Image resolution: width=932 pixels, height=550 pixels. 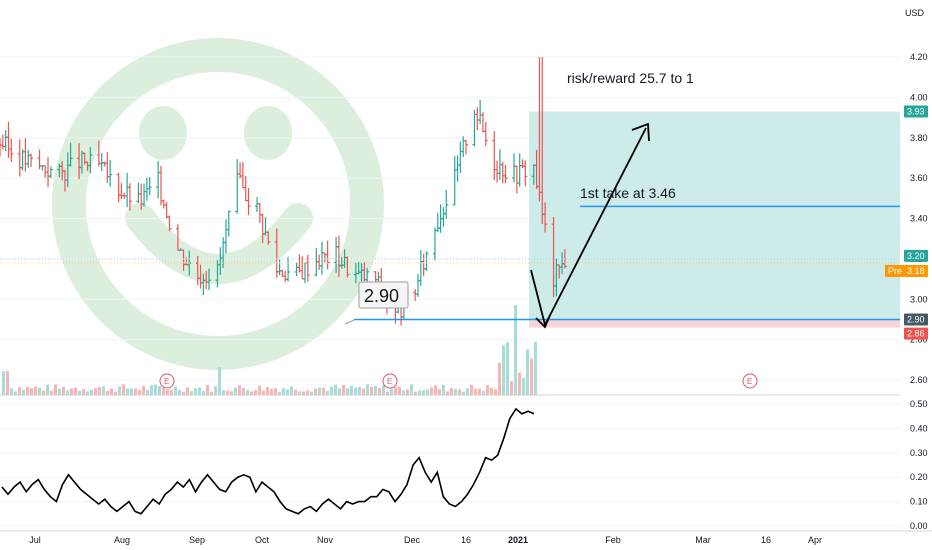 What do you see at coordinates (919, 97) in the screenshot?
I see `price-tick-label: 4.00` at bounding box center [919, 97].